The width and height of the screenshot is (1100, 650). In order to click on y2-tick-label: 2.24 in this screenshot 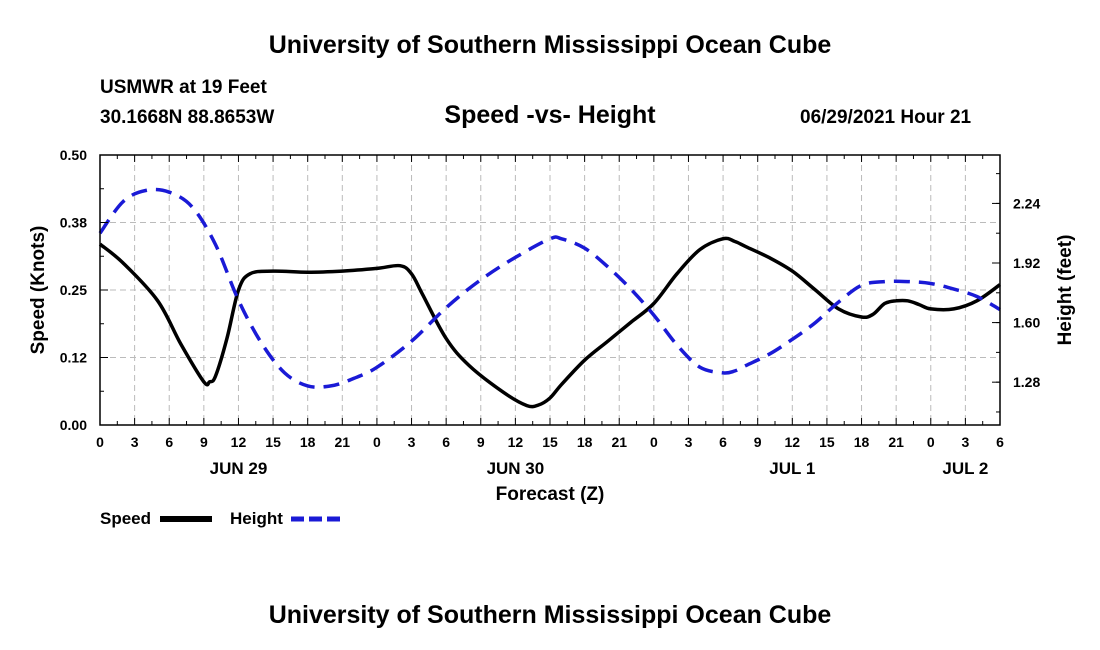, I will do `click(1026, 203)`.